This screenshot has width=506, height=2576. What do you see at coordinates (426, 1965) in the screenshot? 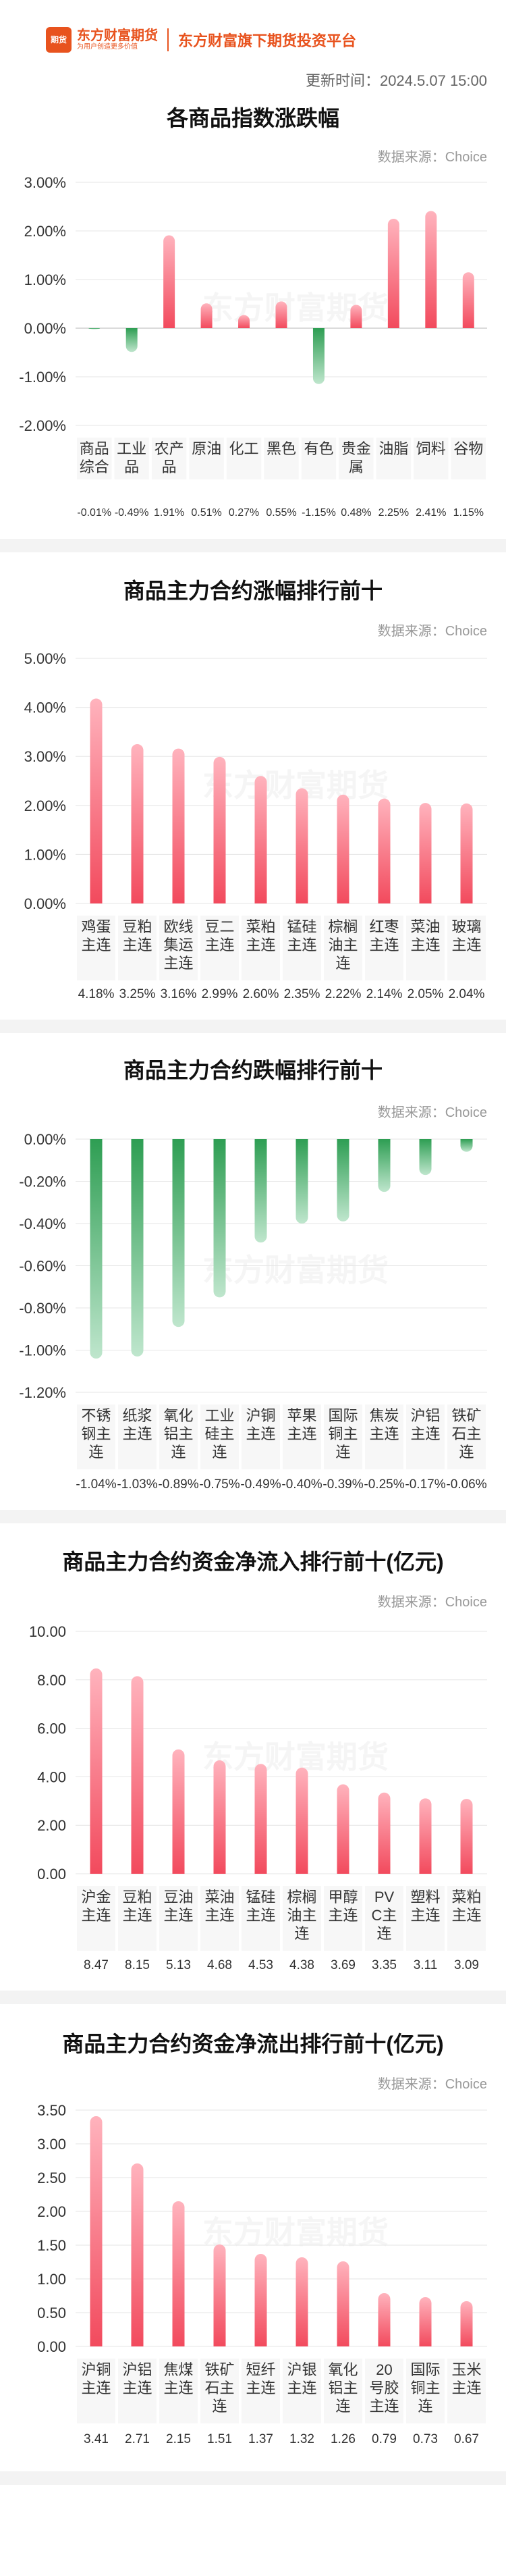
I see `value-label: 3.11` at bounding box center [426, 1965].